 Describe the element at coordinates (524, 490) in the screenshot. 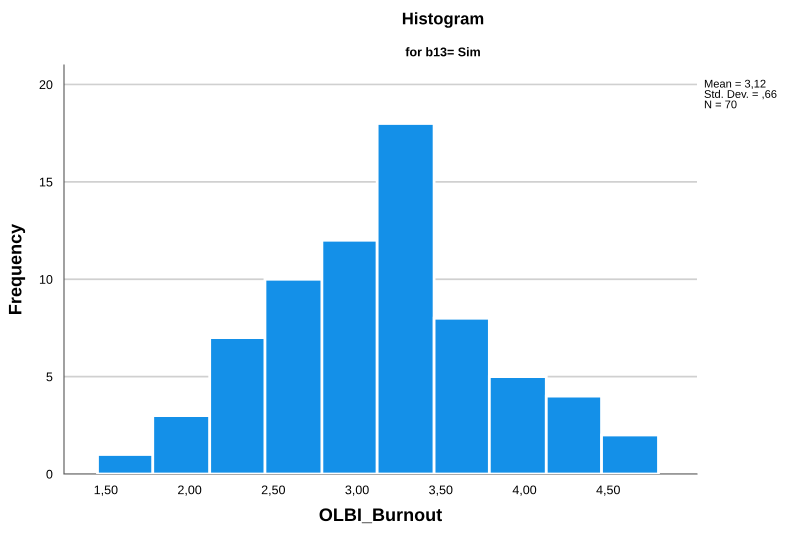

I see `x-tick-label: 4,00` at that location.